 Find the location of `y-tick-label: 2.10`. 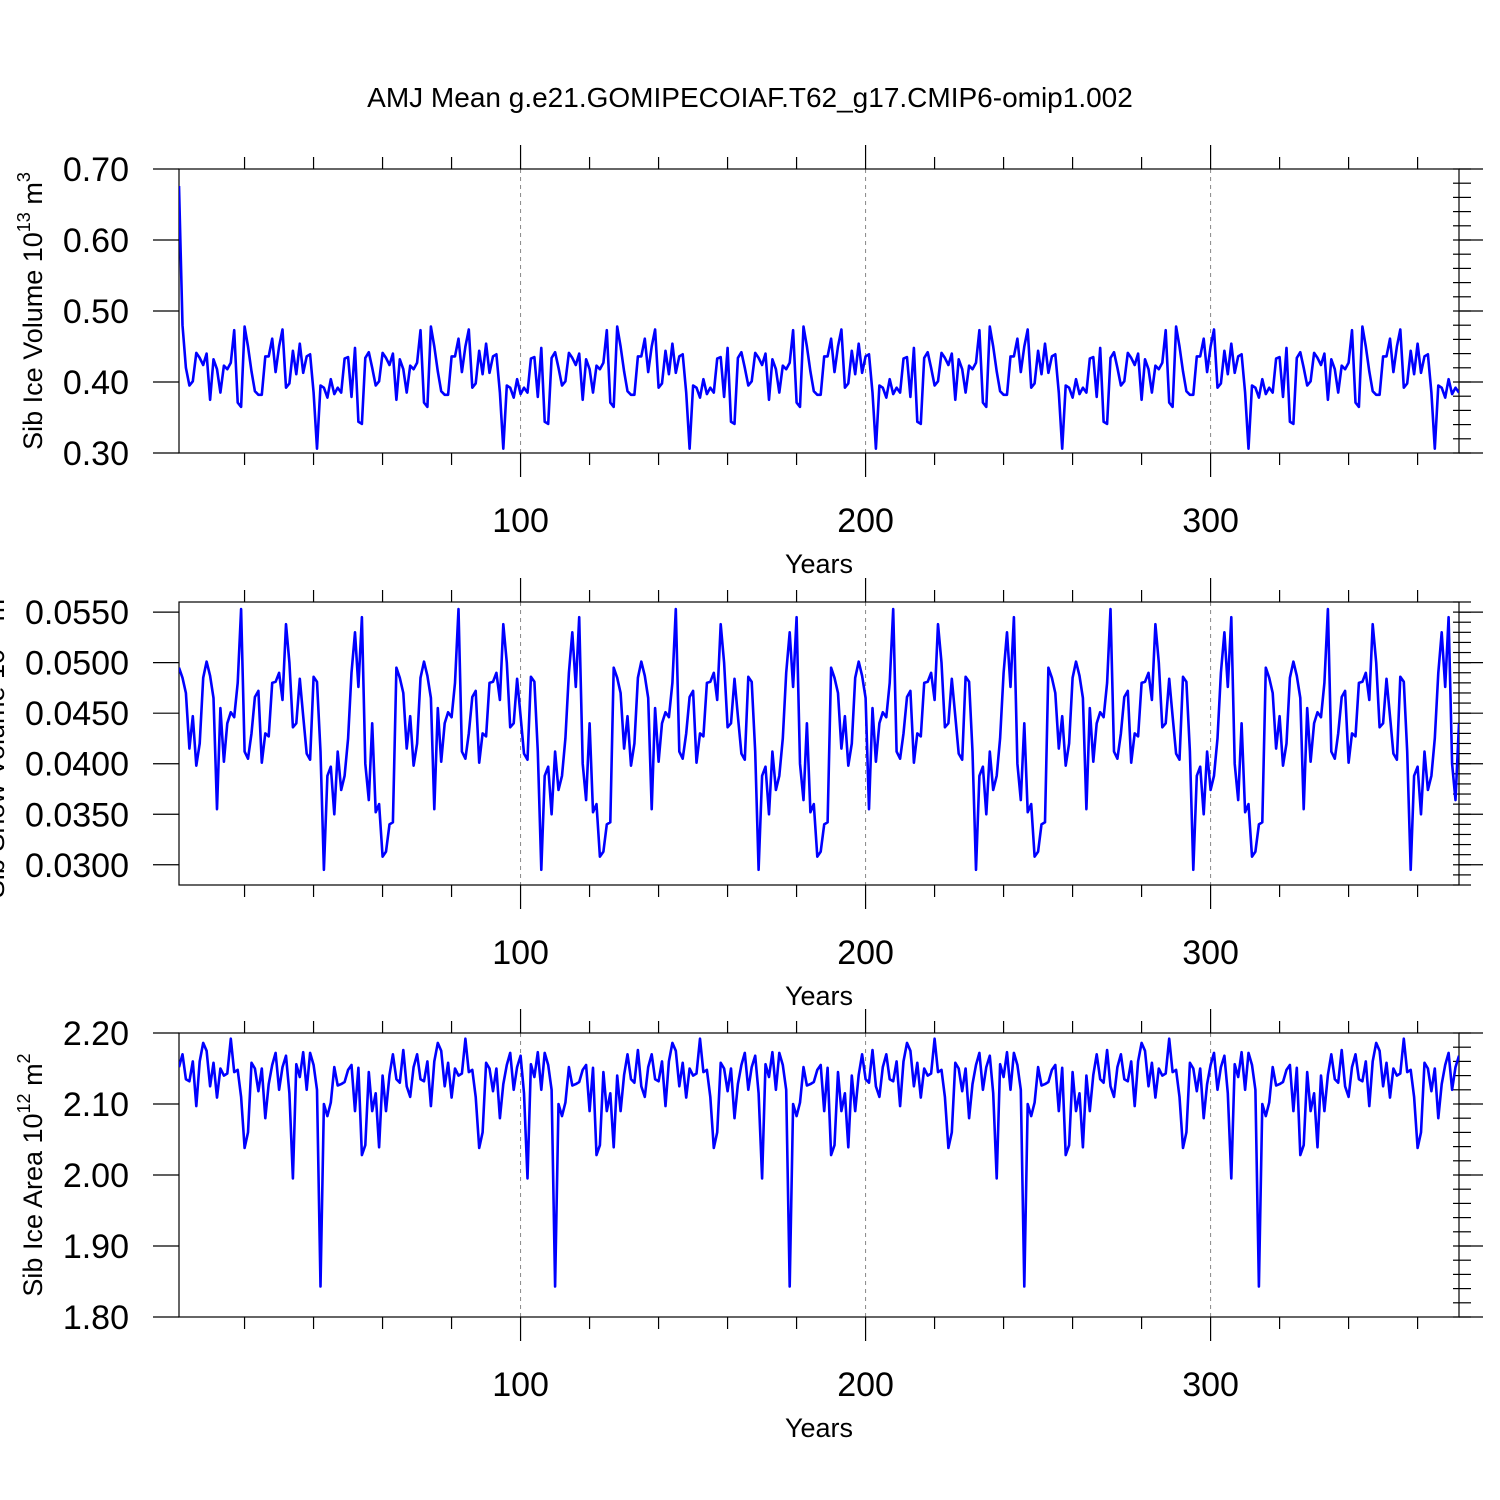

y-tick-label: 2.10 is located at coordinates (96, 1105).